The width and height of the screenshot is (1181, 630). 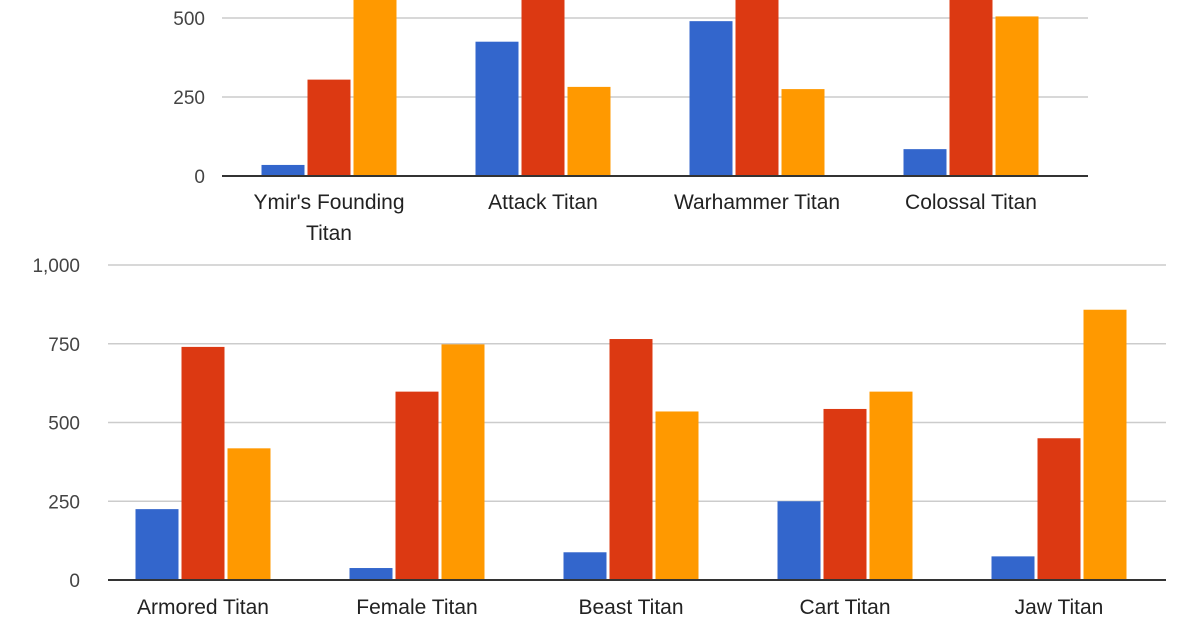 I want to click on category-label: Cart Titan, so click(x=844, y=607).